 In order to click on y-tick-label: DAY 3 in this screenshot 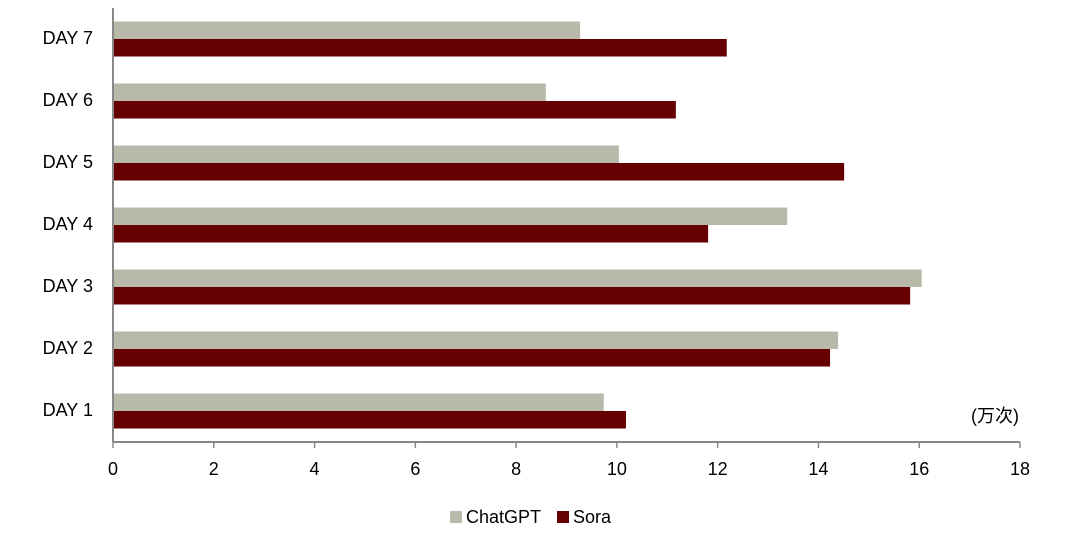, I will do `click(68, 286)`.